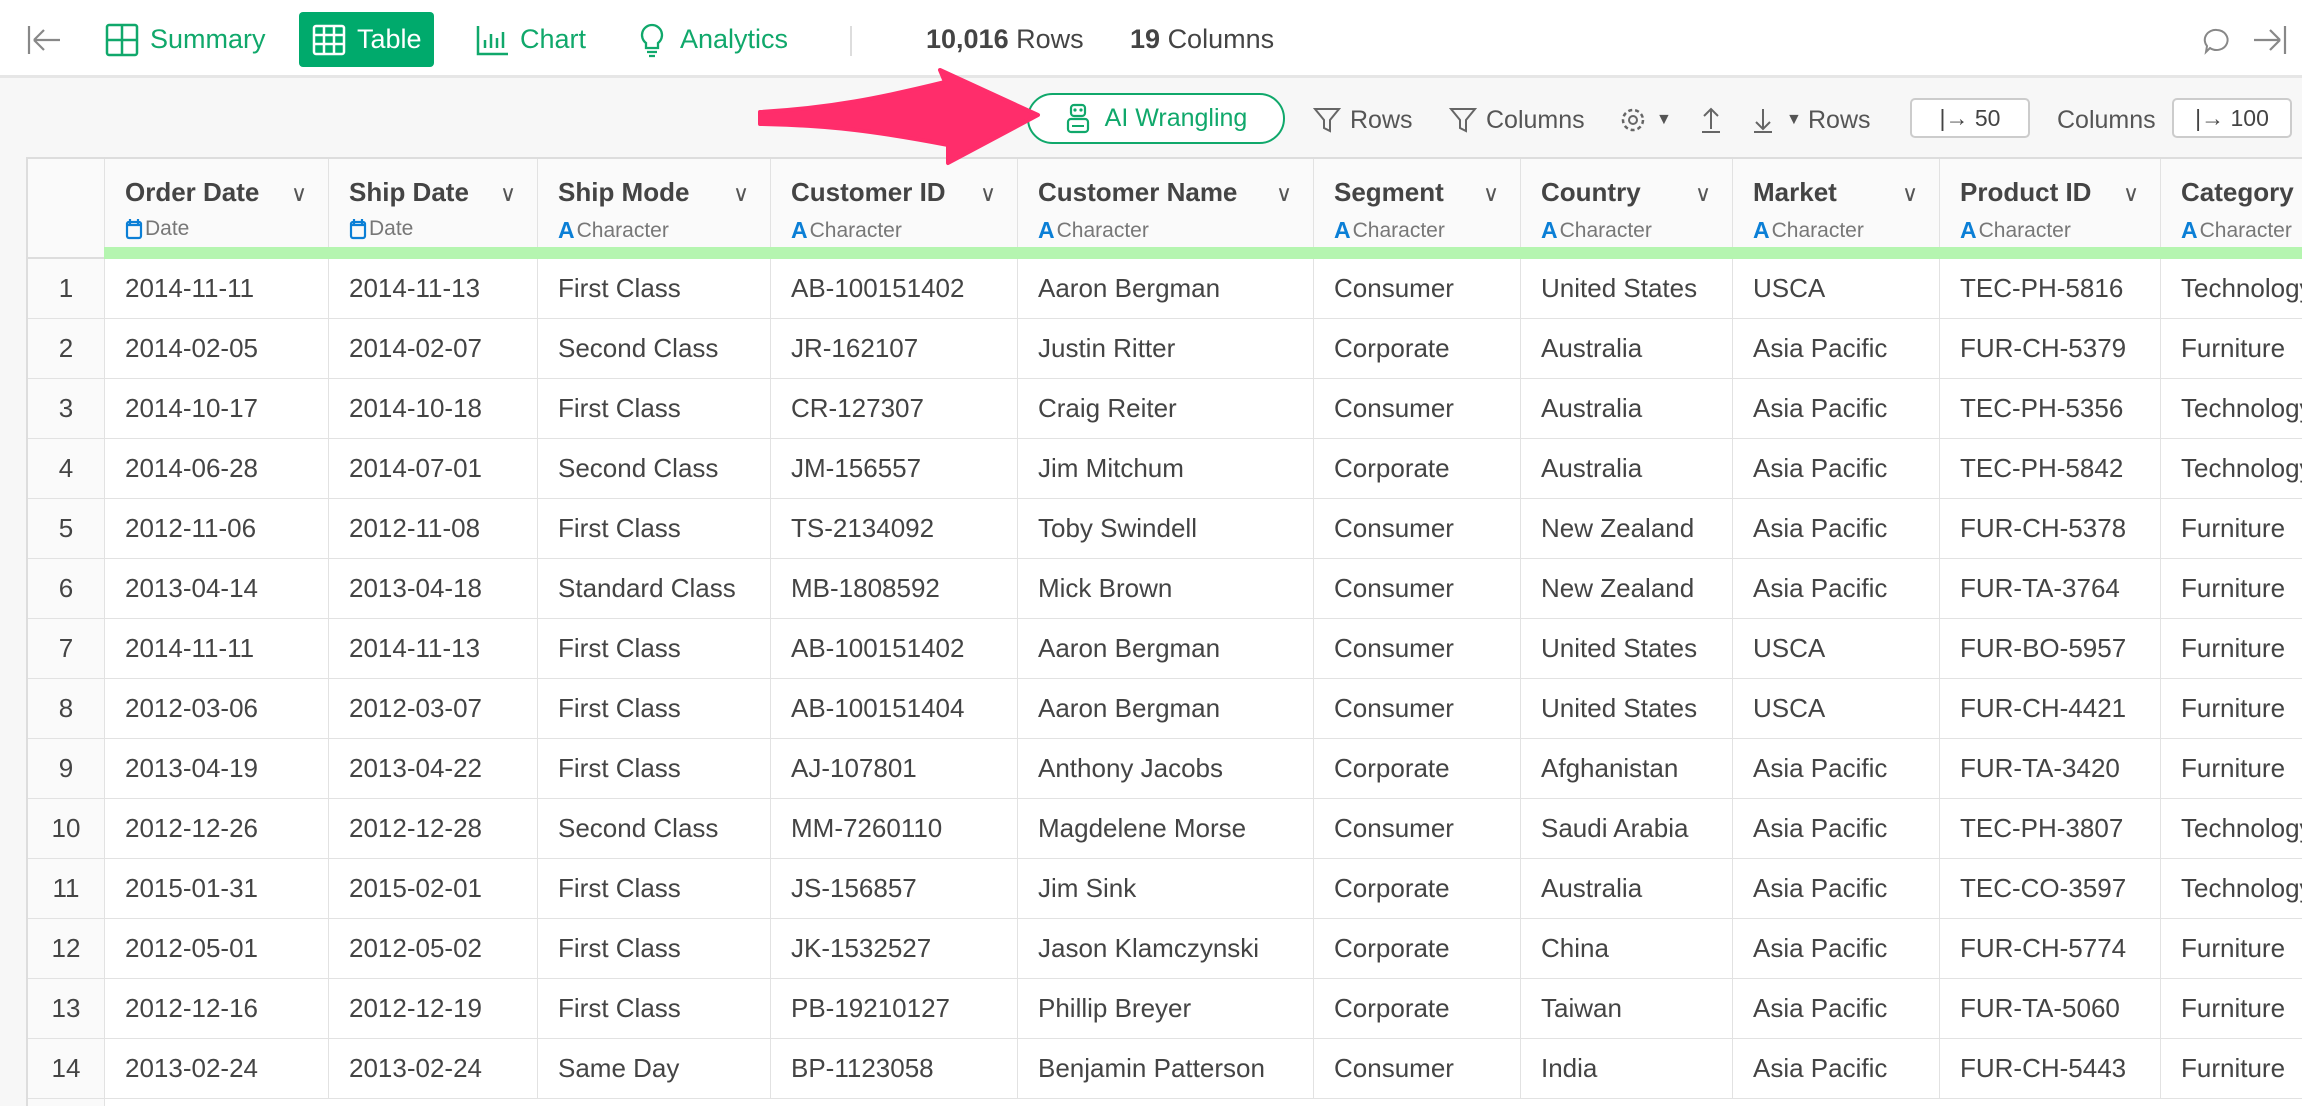 The width and height of the screenshot is (2302, 1106). I want to click on table-cell: 2015-02-01, so click(433, 888).